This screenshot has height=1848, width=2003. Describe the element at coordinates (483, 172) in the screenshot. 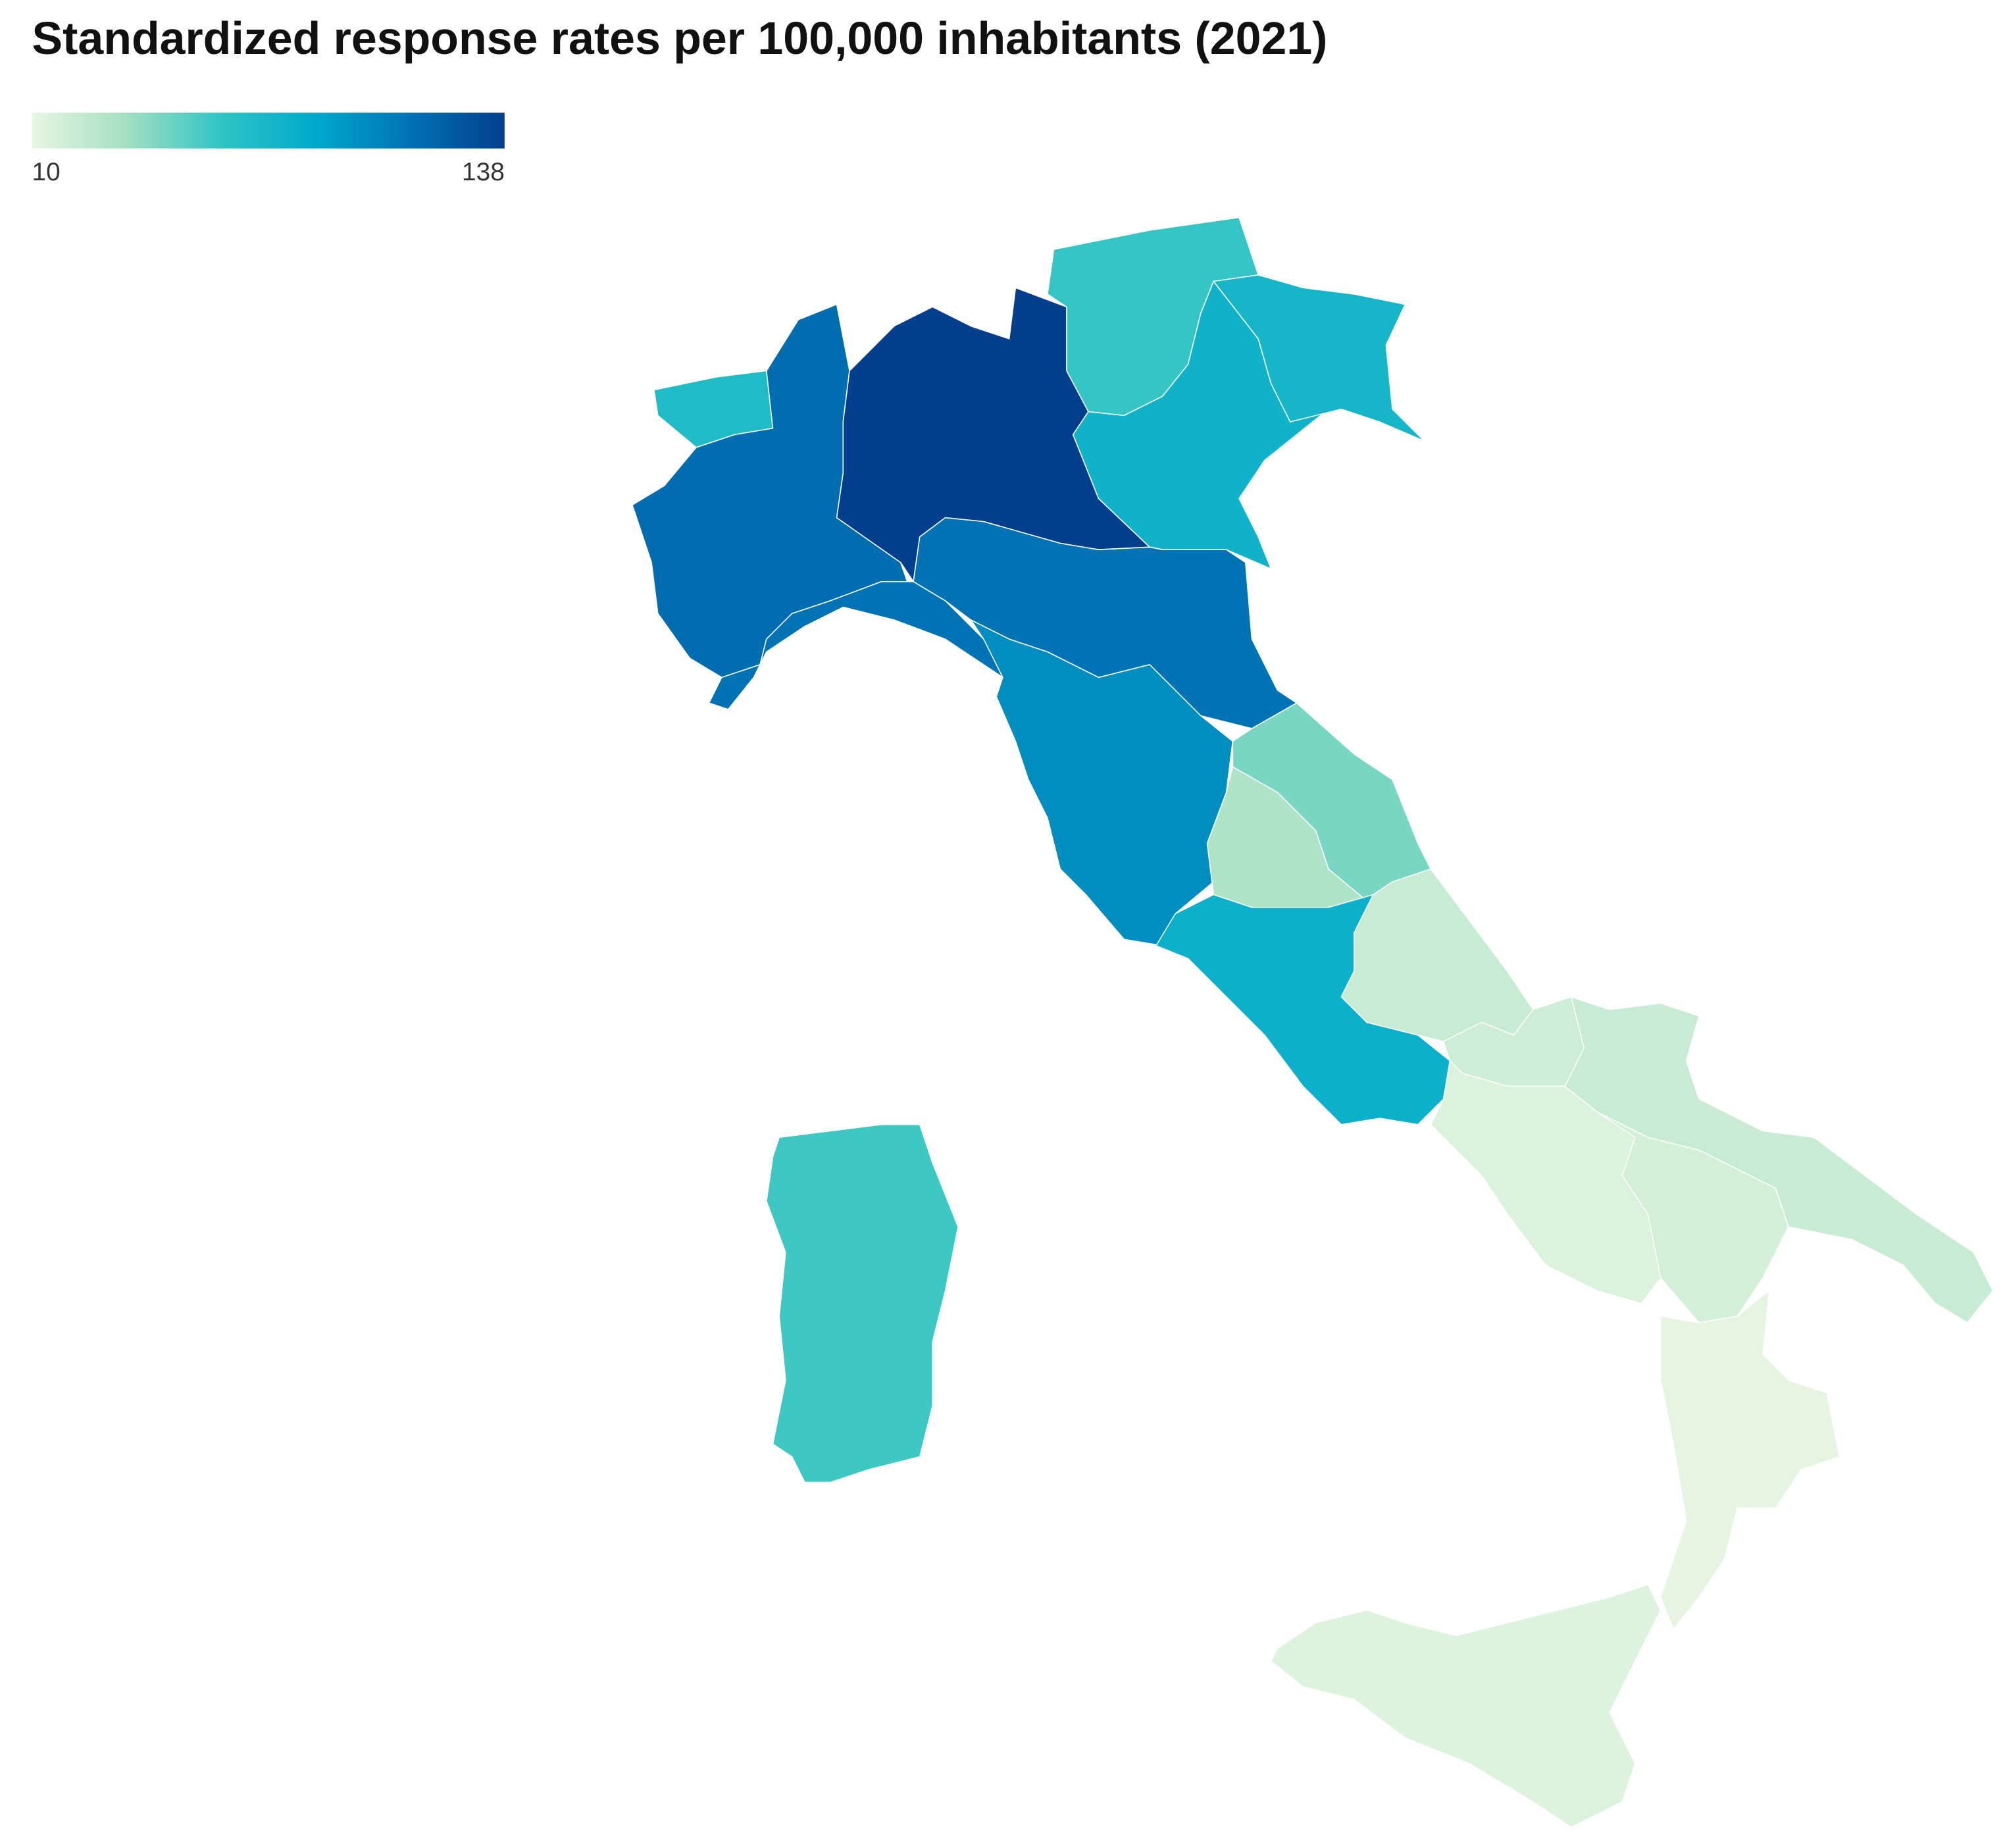

I see `legend-tick-label: 138` at that location.